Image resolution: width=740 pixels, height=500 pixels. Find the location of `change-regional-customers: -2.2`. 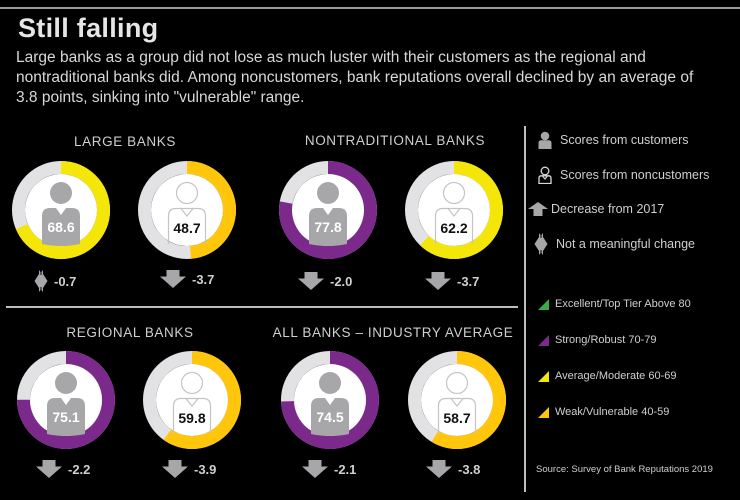

change-regional-customers: -2.2 is located at coordinates (63, 469).